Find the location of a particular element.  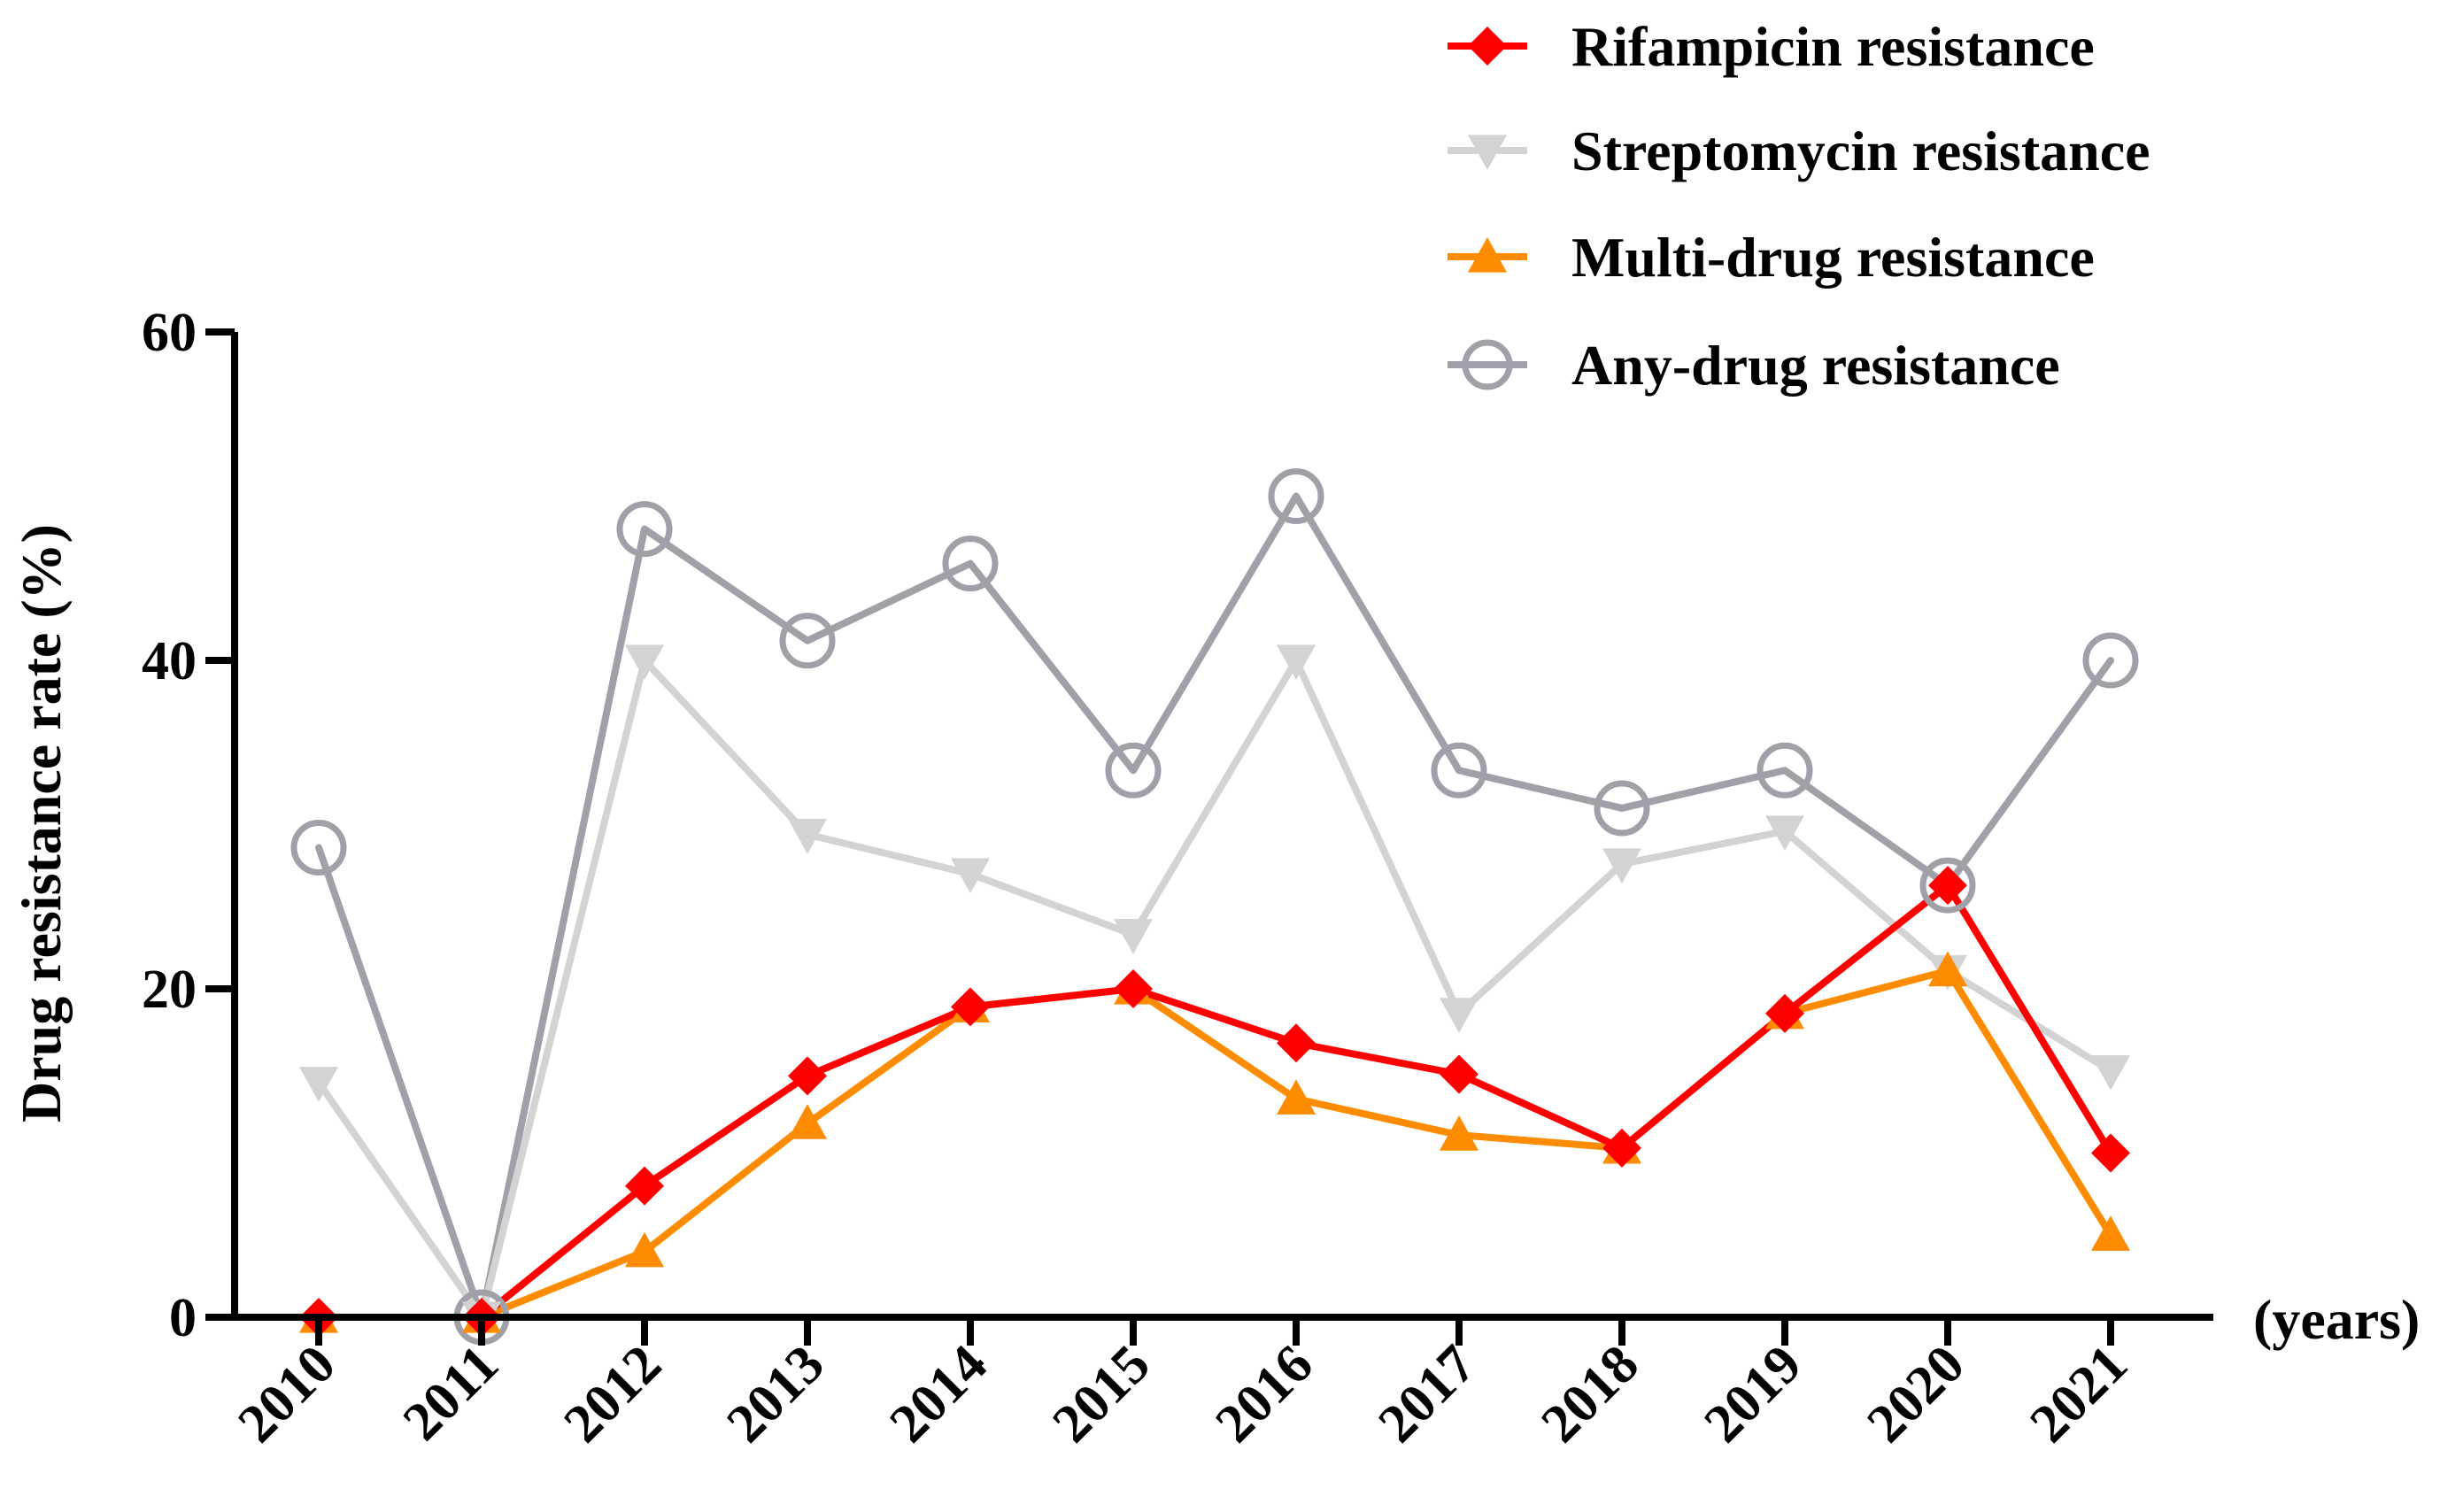

x-tick-label: 2020 is located at coordinates (1916, 1394).